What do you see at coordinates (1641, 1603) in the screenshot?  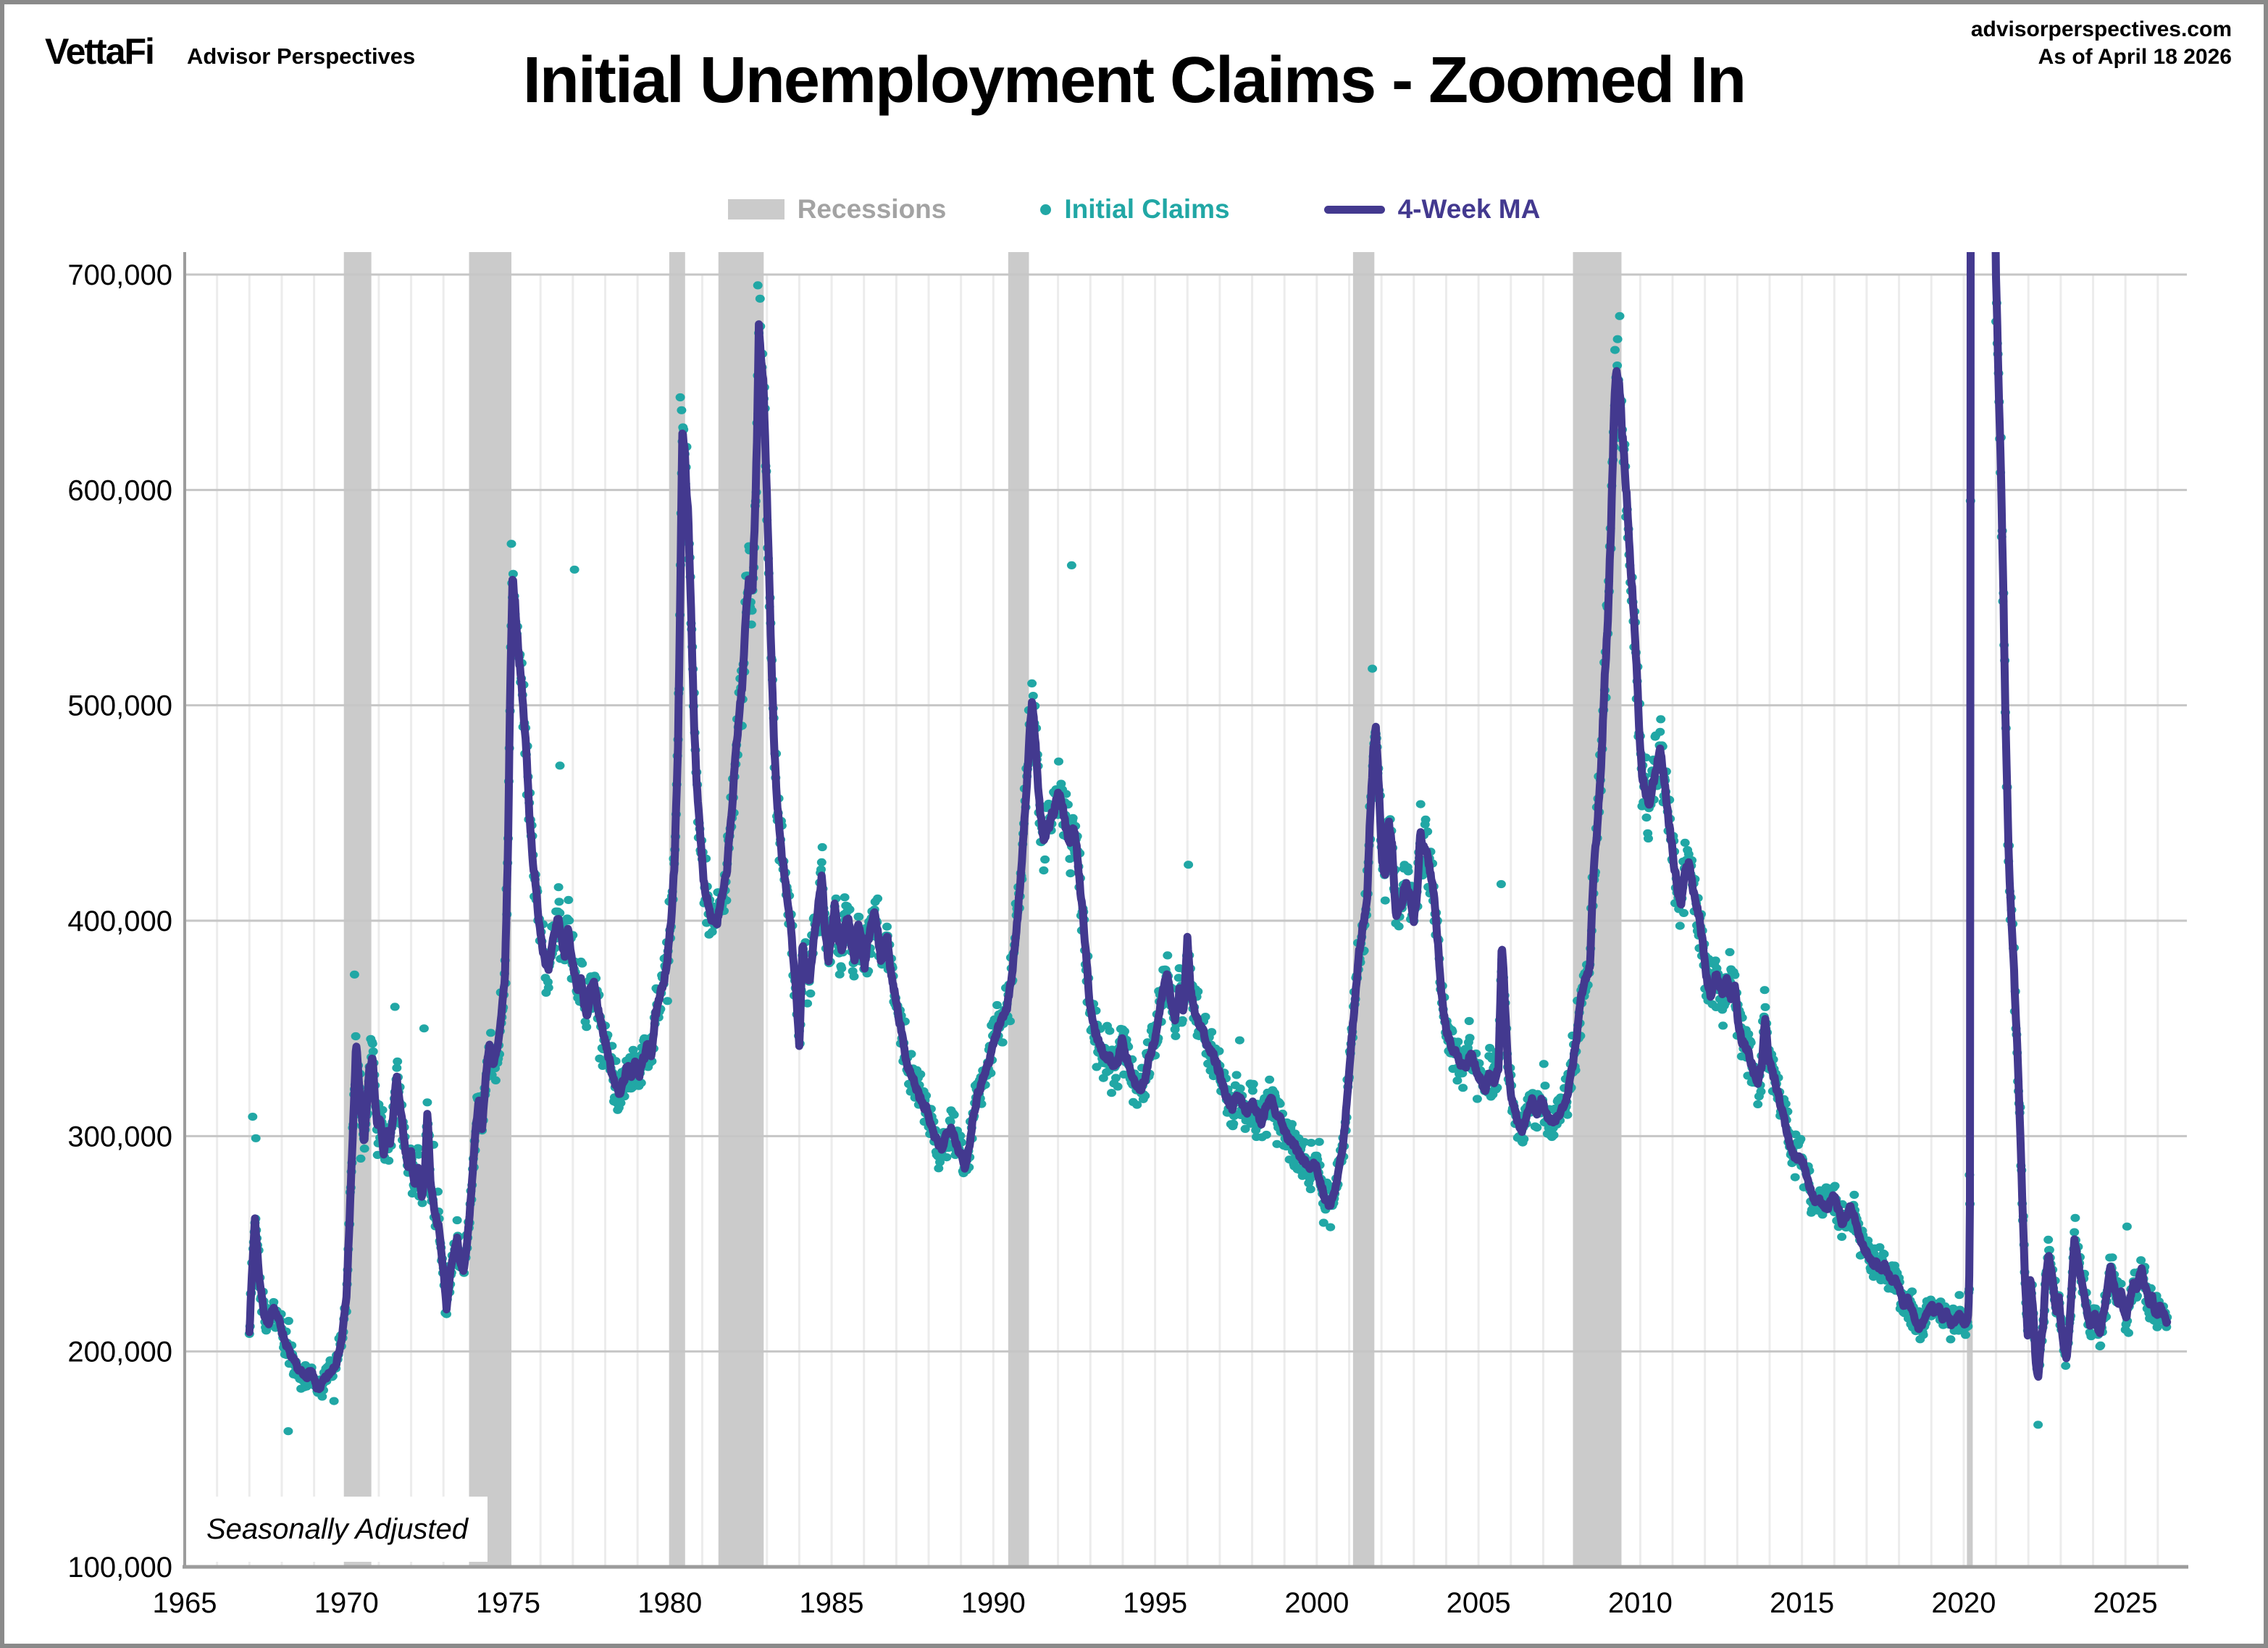 I see `x-tick-label: 2010` at bounding box center [1641, 1603].